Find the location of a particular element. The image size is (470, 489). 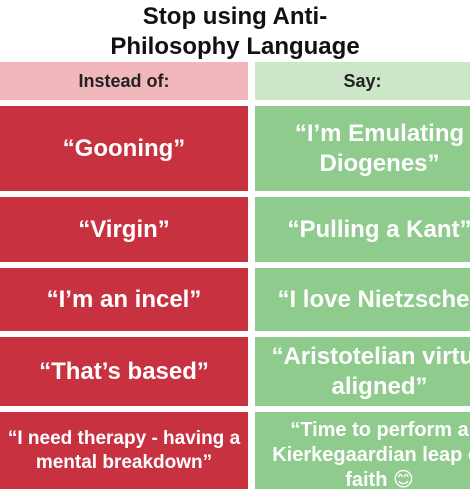

cell: “I’m an incel” is located at coordinates (124, 299).